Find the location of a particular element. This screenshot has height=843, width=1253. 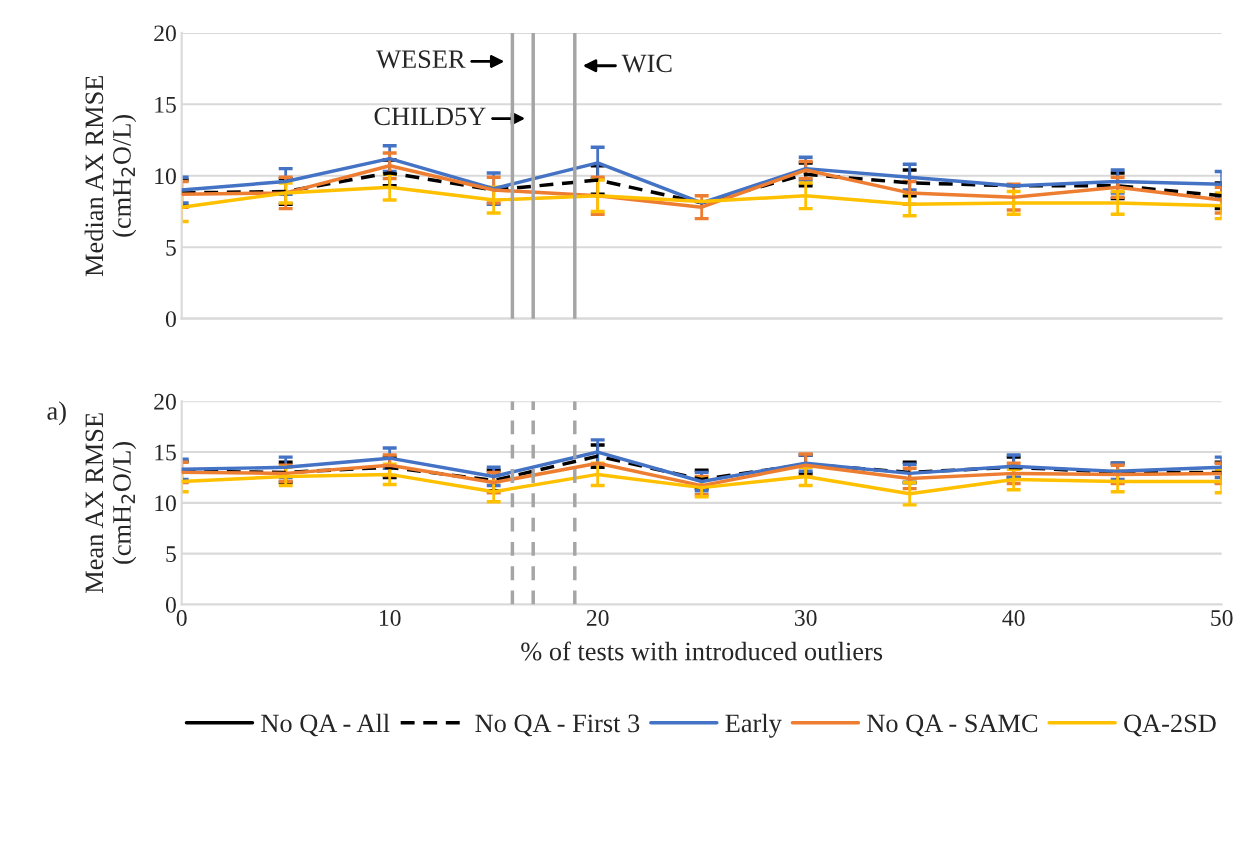

legend-label: No QA - SAMC is located at coordinates (952, 725).